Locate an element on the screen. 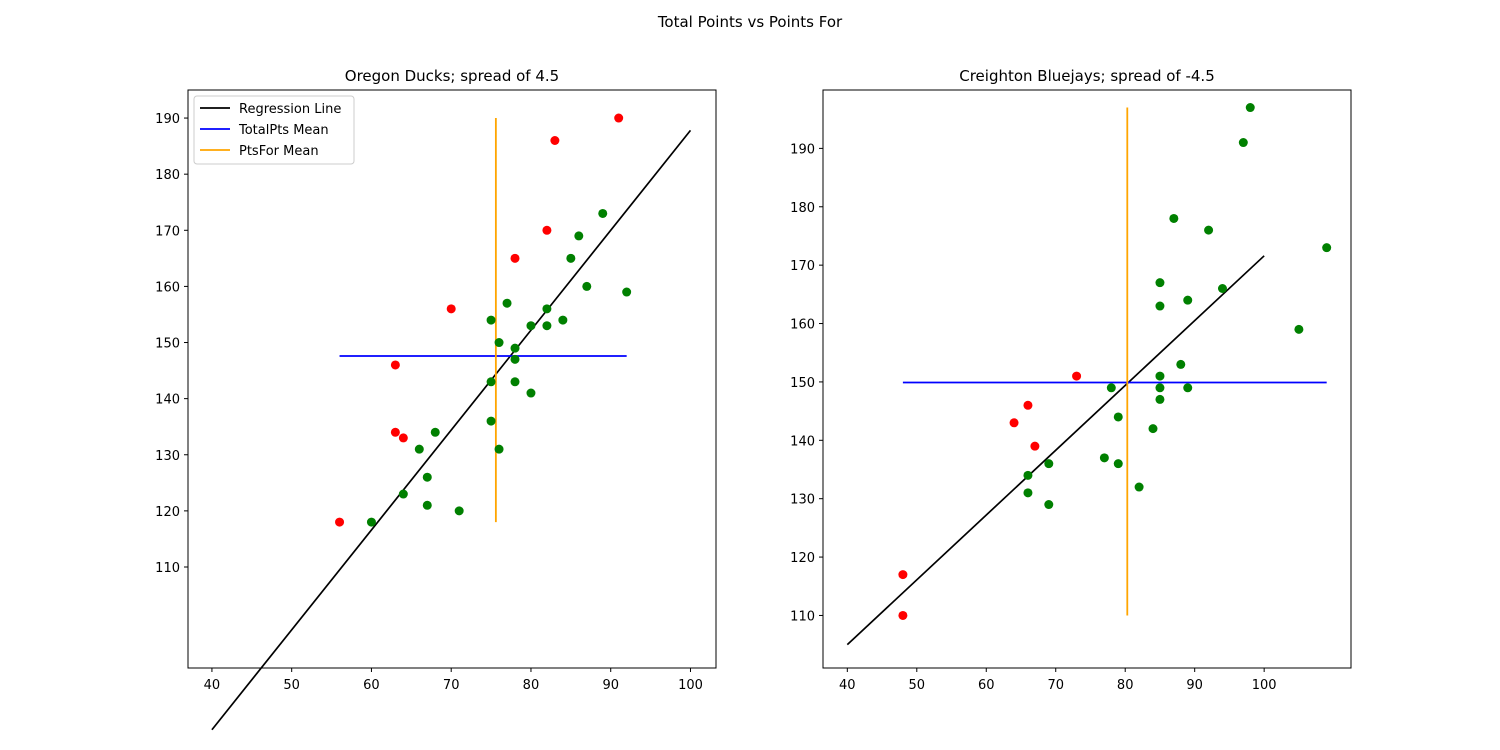 The image size is (1500, 750). legend: Regression Line TotalPts Mean PtsFor Mean is located at coordinates (274, 130).